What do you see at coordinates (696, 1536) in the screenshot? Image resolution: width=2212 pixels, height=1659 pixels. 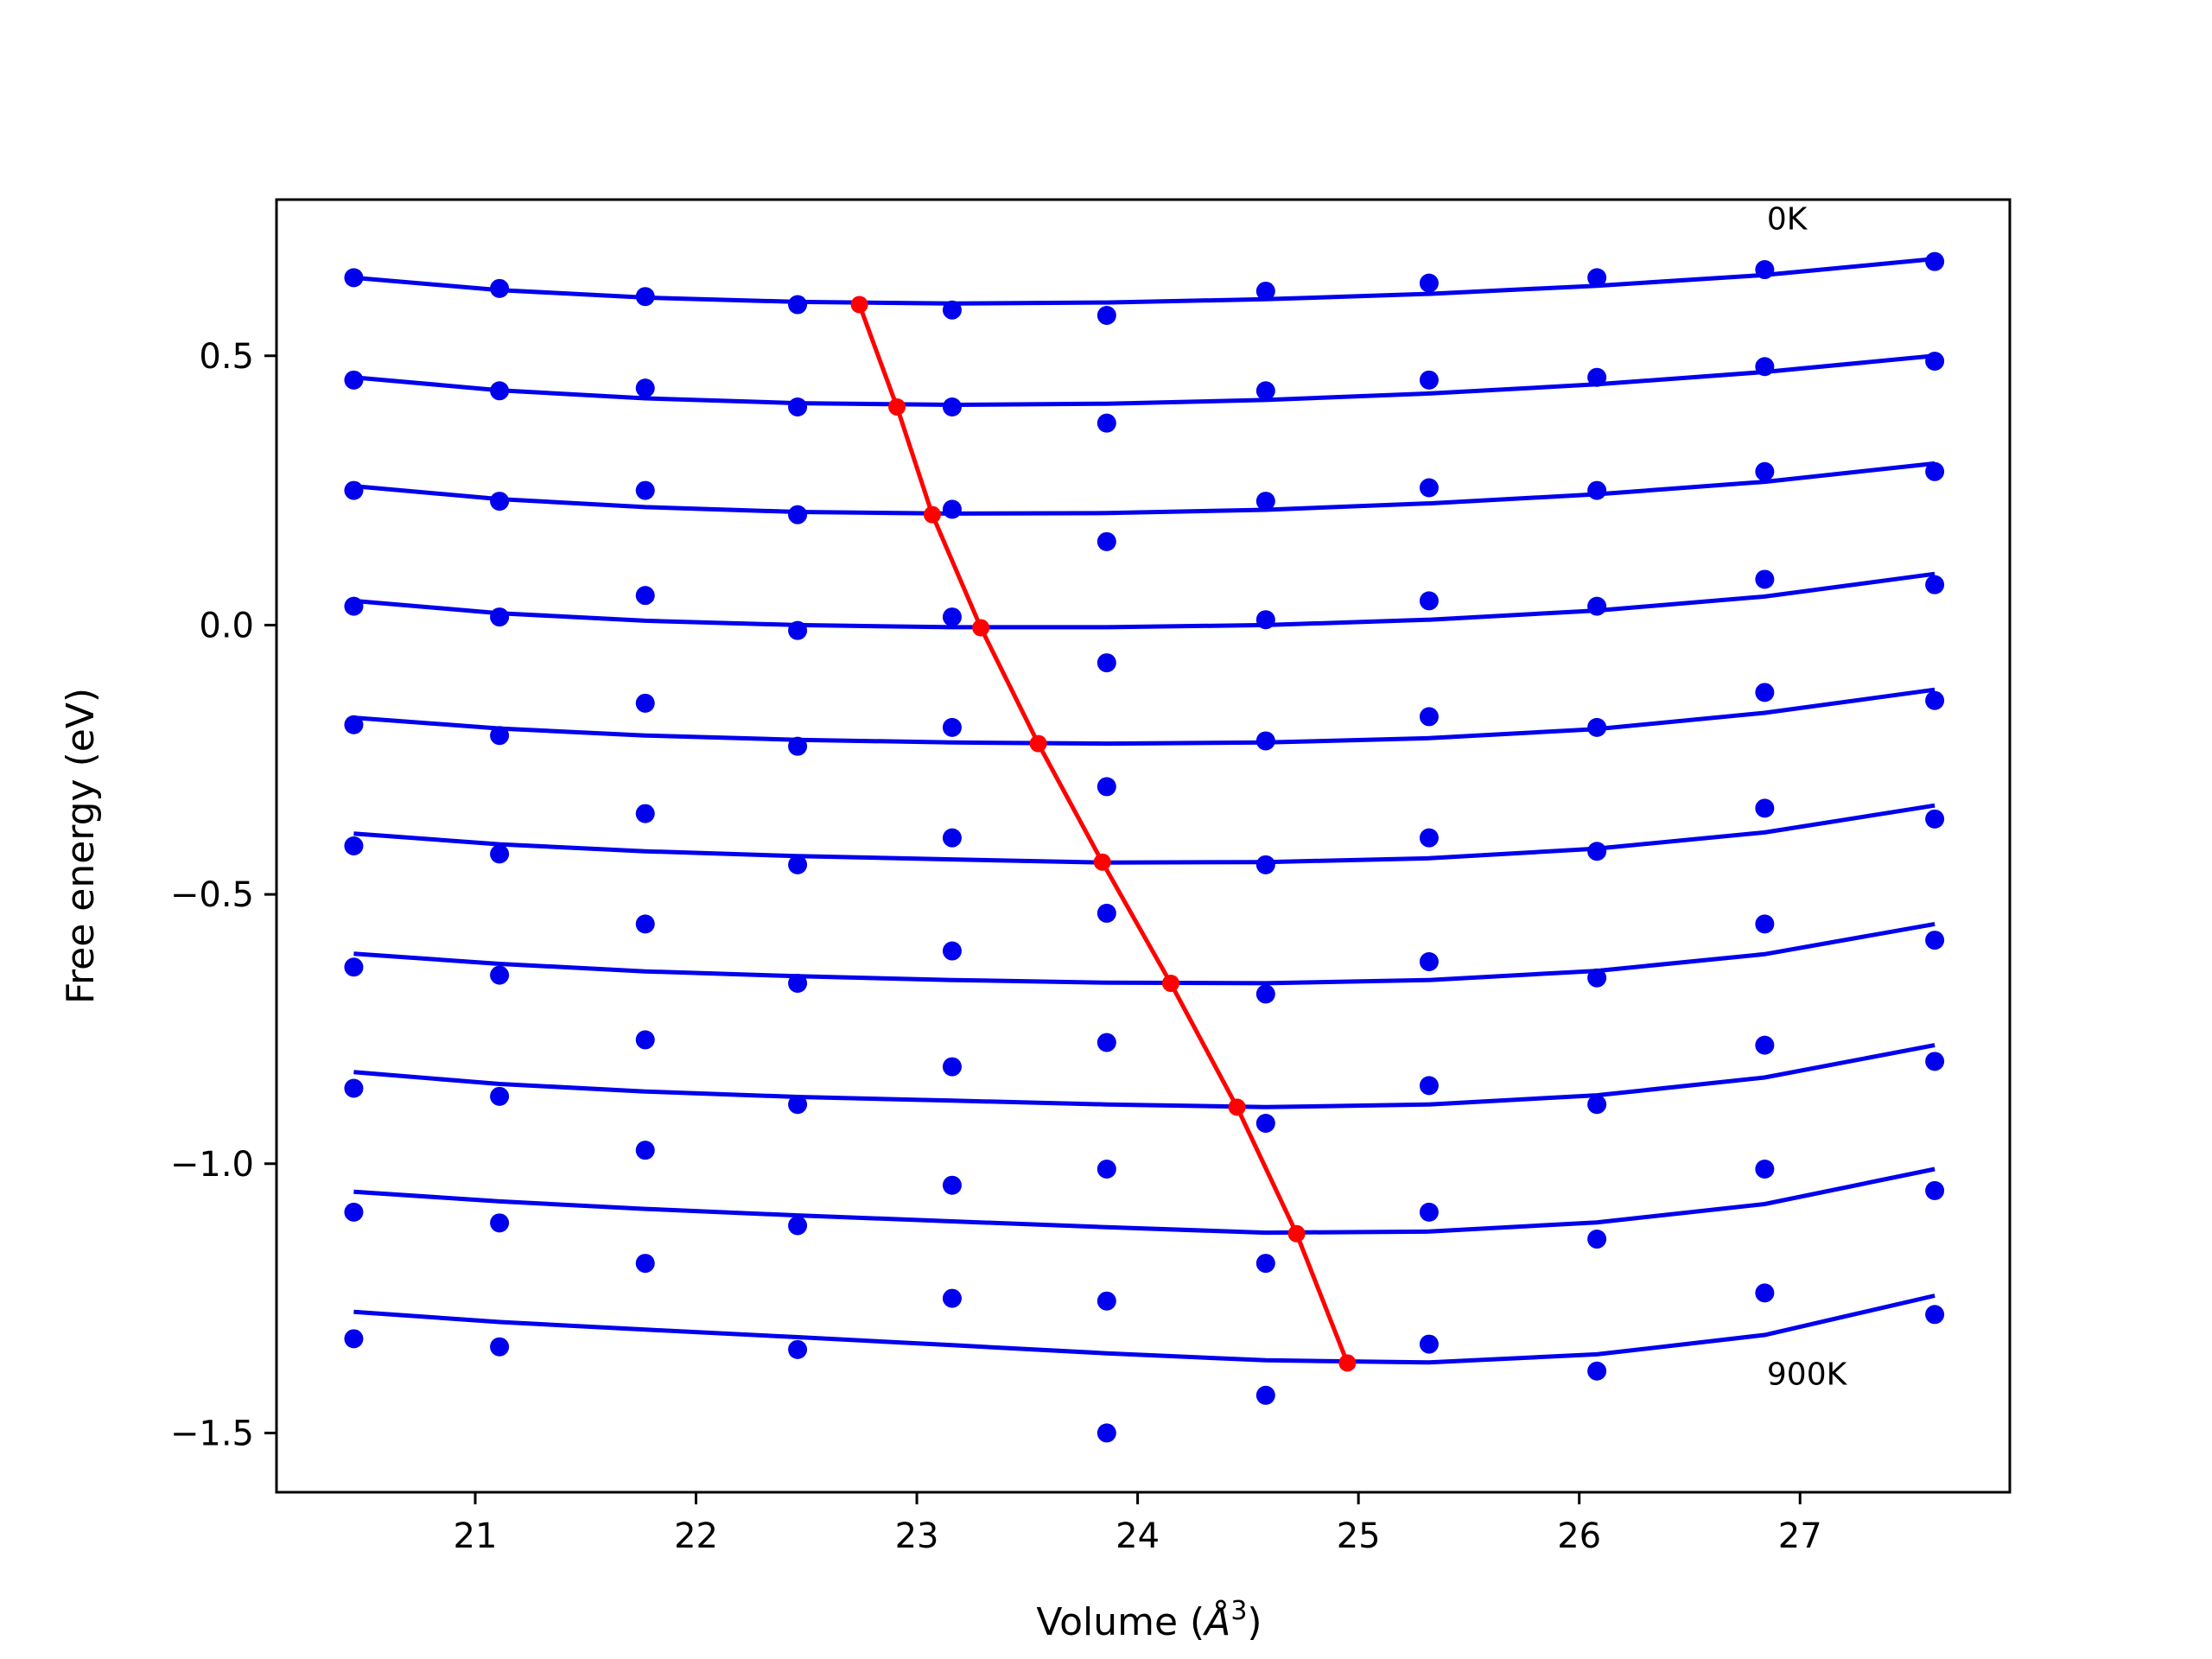 I see `x-tick-label: 22` at bounding box center [696, 1536].